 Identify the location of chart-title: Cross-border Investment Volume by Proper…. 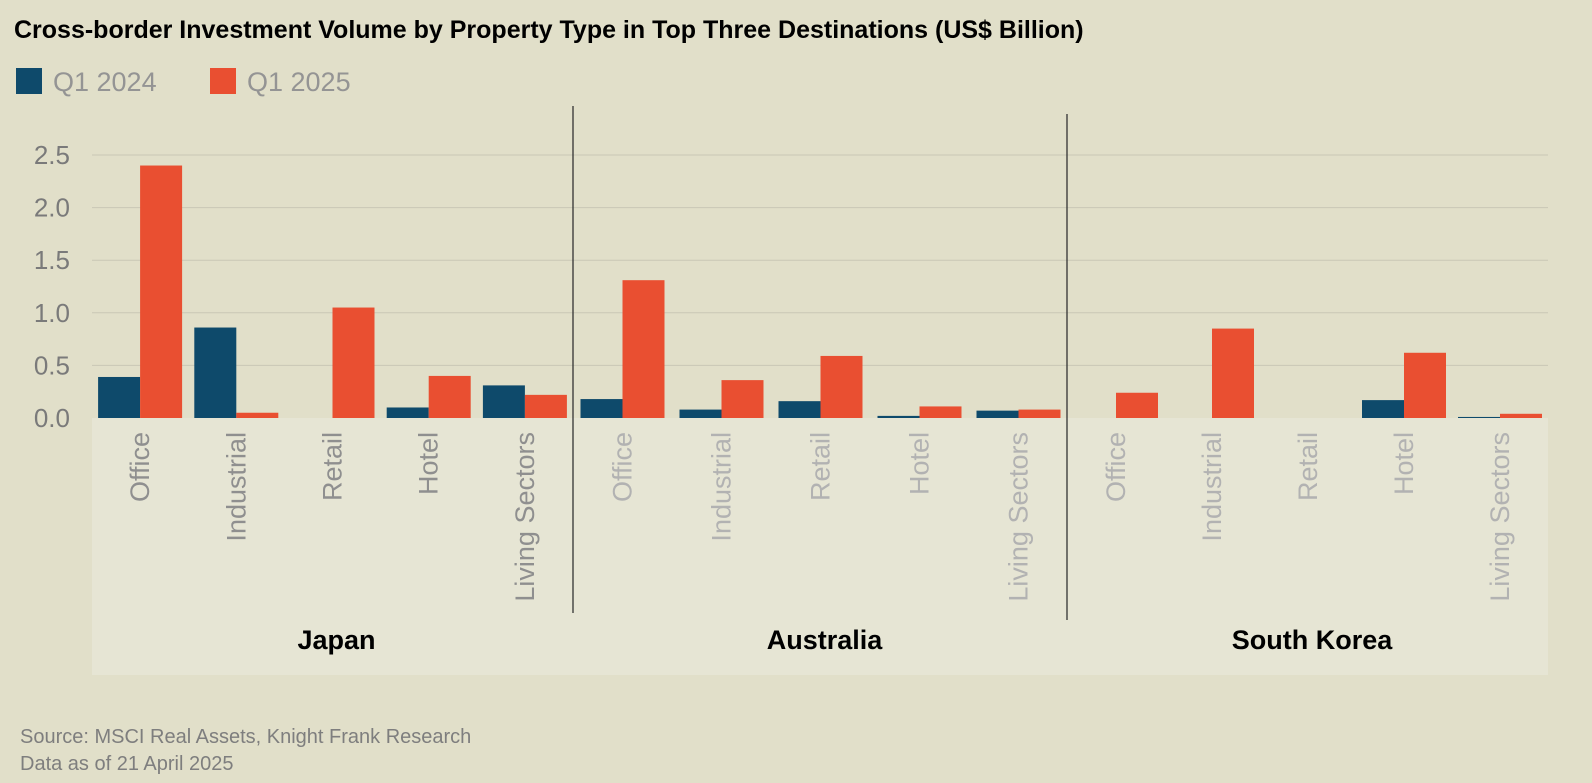
(549, 30).